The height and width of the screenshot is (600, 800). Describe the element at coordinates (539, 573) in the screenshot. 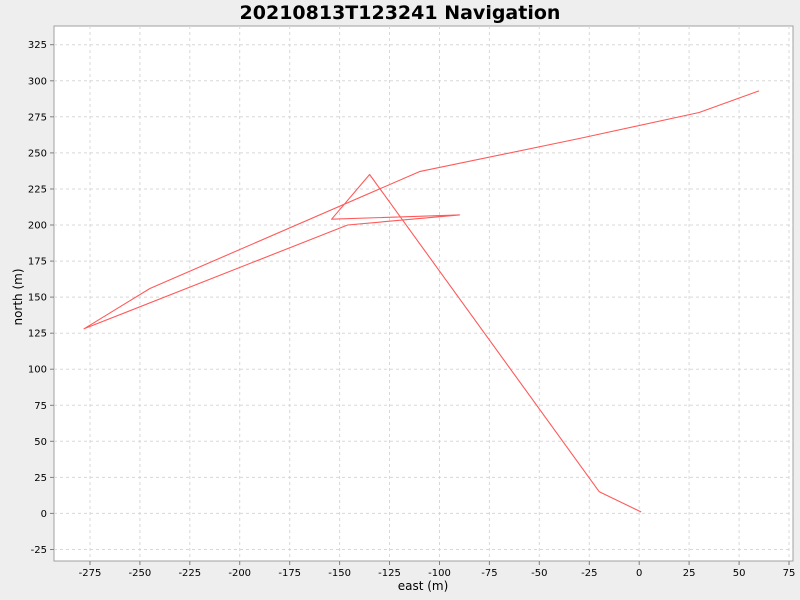

I see `x-tick-label: -50` at that location.